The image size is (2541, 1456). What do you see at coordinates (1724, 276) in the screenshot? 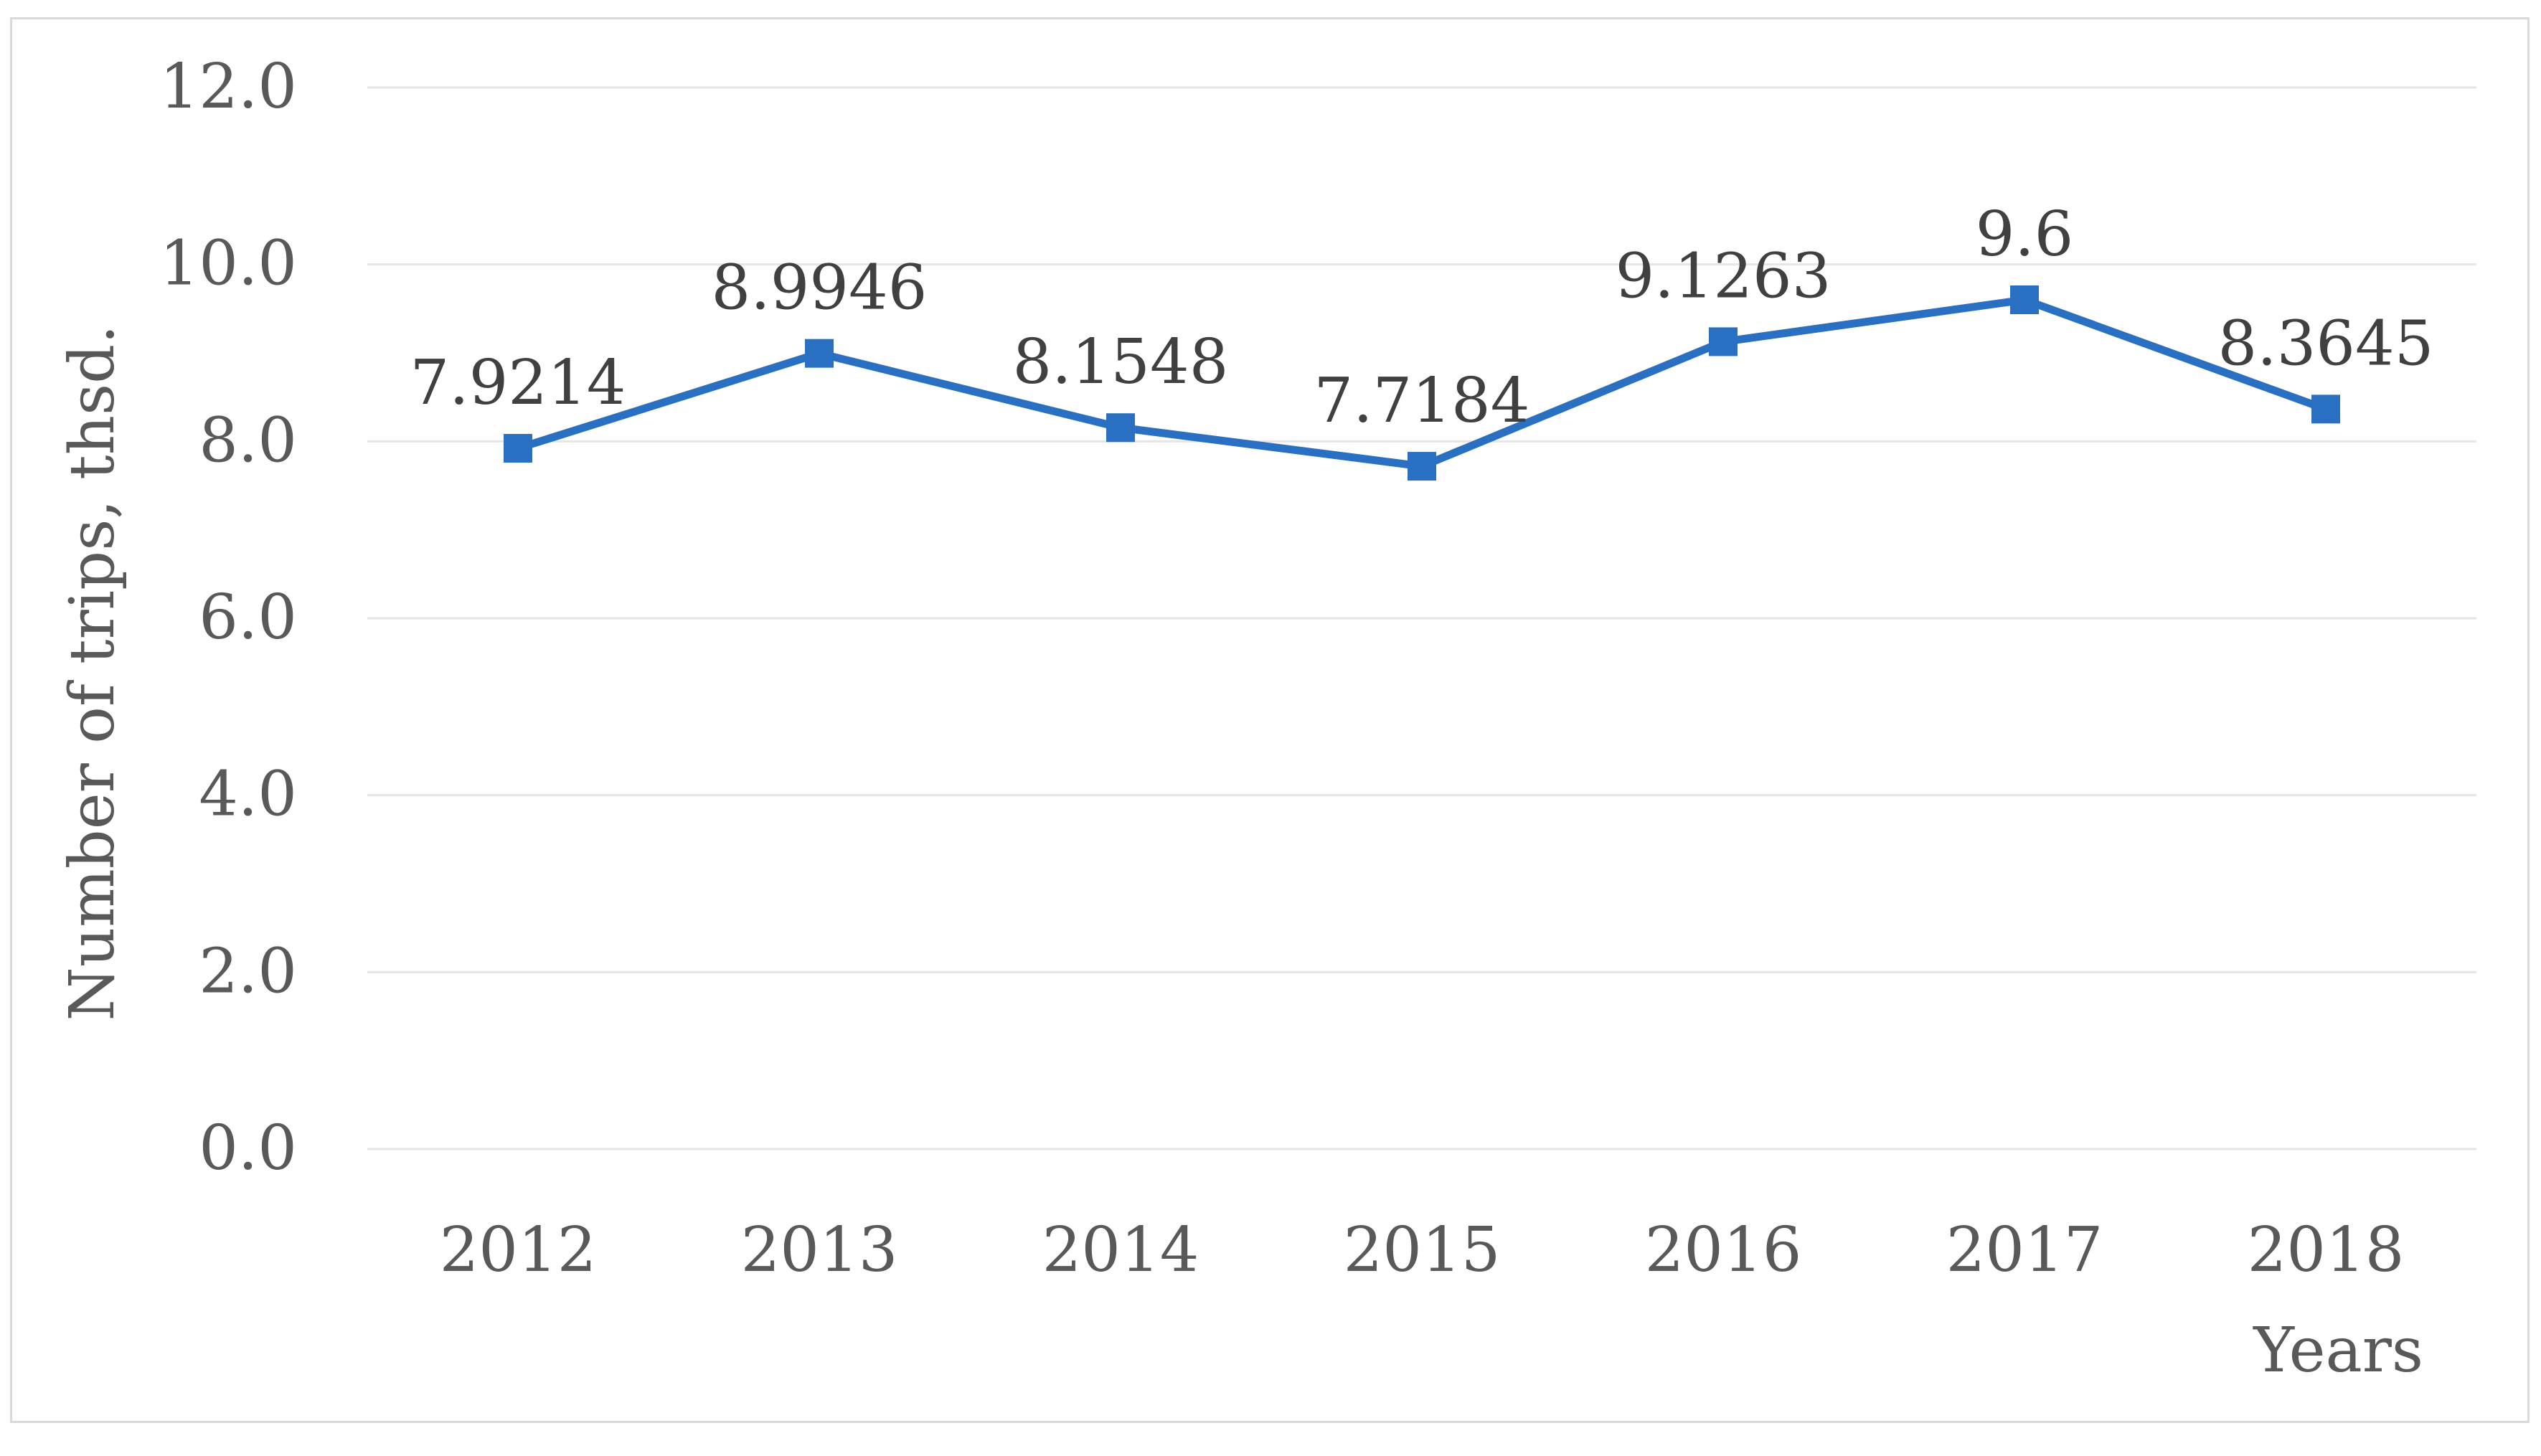
I see `data-label: 9.1263` at bounding box center [1724, 276].